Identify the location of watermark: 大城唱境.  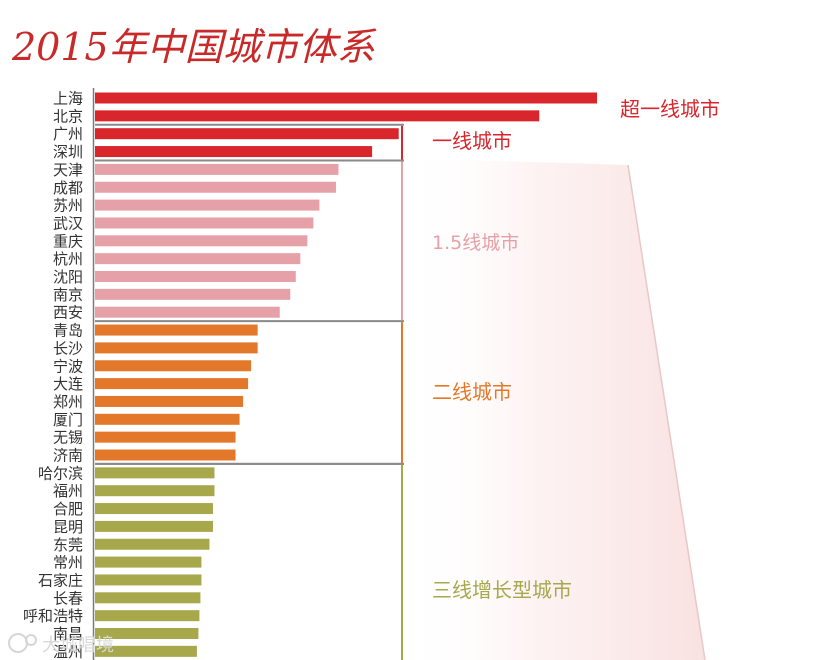
(61, 644).